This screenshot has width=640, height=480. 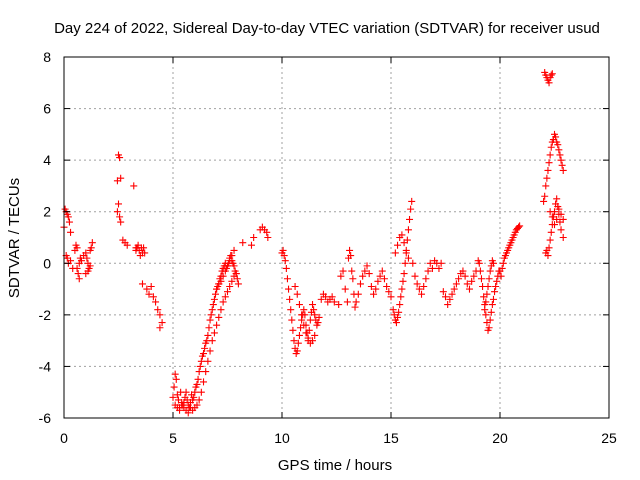 I want to click on x-tick-label: 10, so click(x=282, y=438).